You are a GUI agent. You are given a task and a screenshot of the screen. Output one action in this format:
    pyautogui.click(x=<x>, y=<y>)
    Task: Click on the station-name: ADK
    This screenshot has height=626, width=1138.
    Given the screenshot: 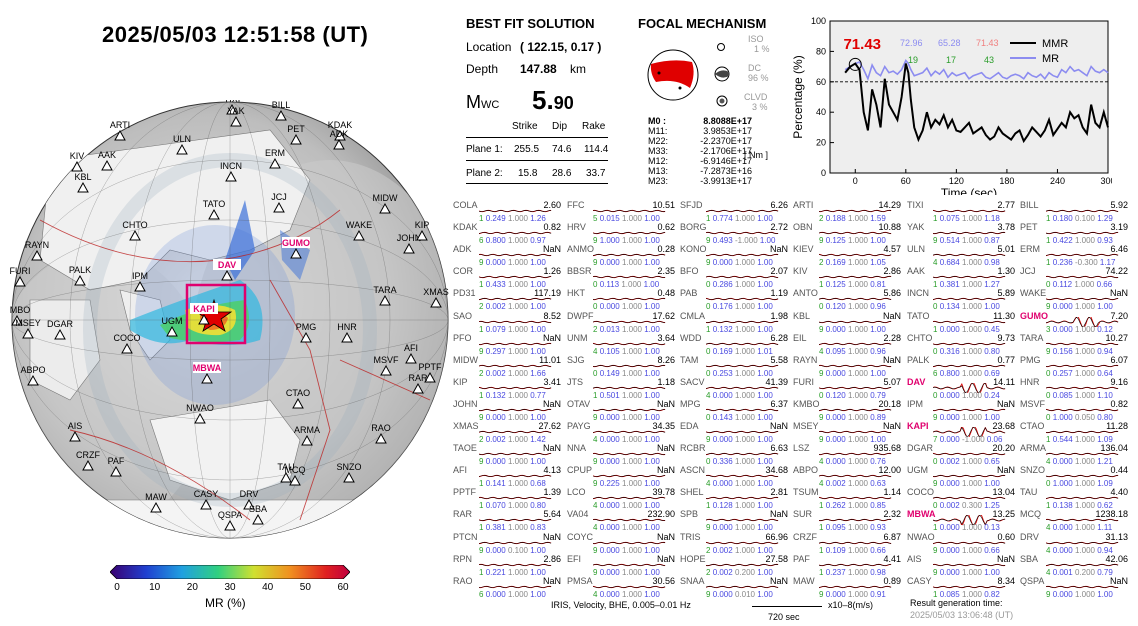 What is the action you would take?
    pyautogui.click(x=462, y=249)
    